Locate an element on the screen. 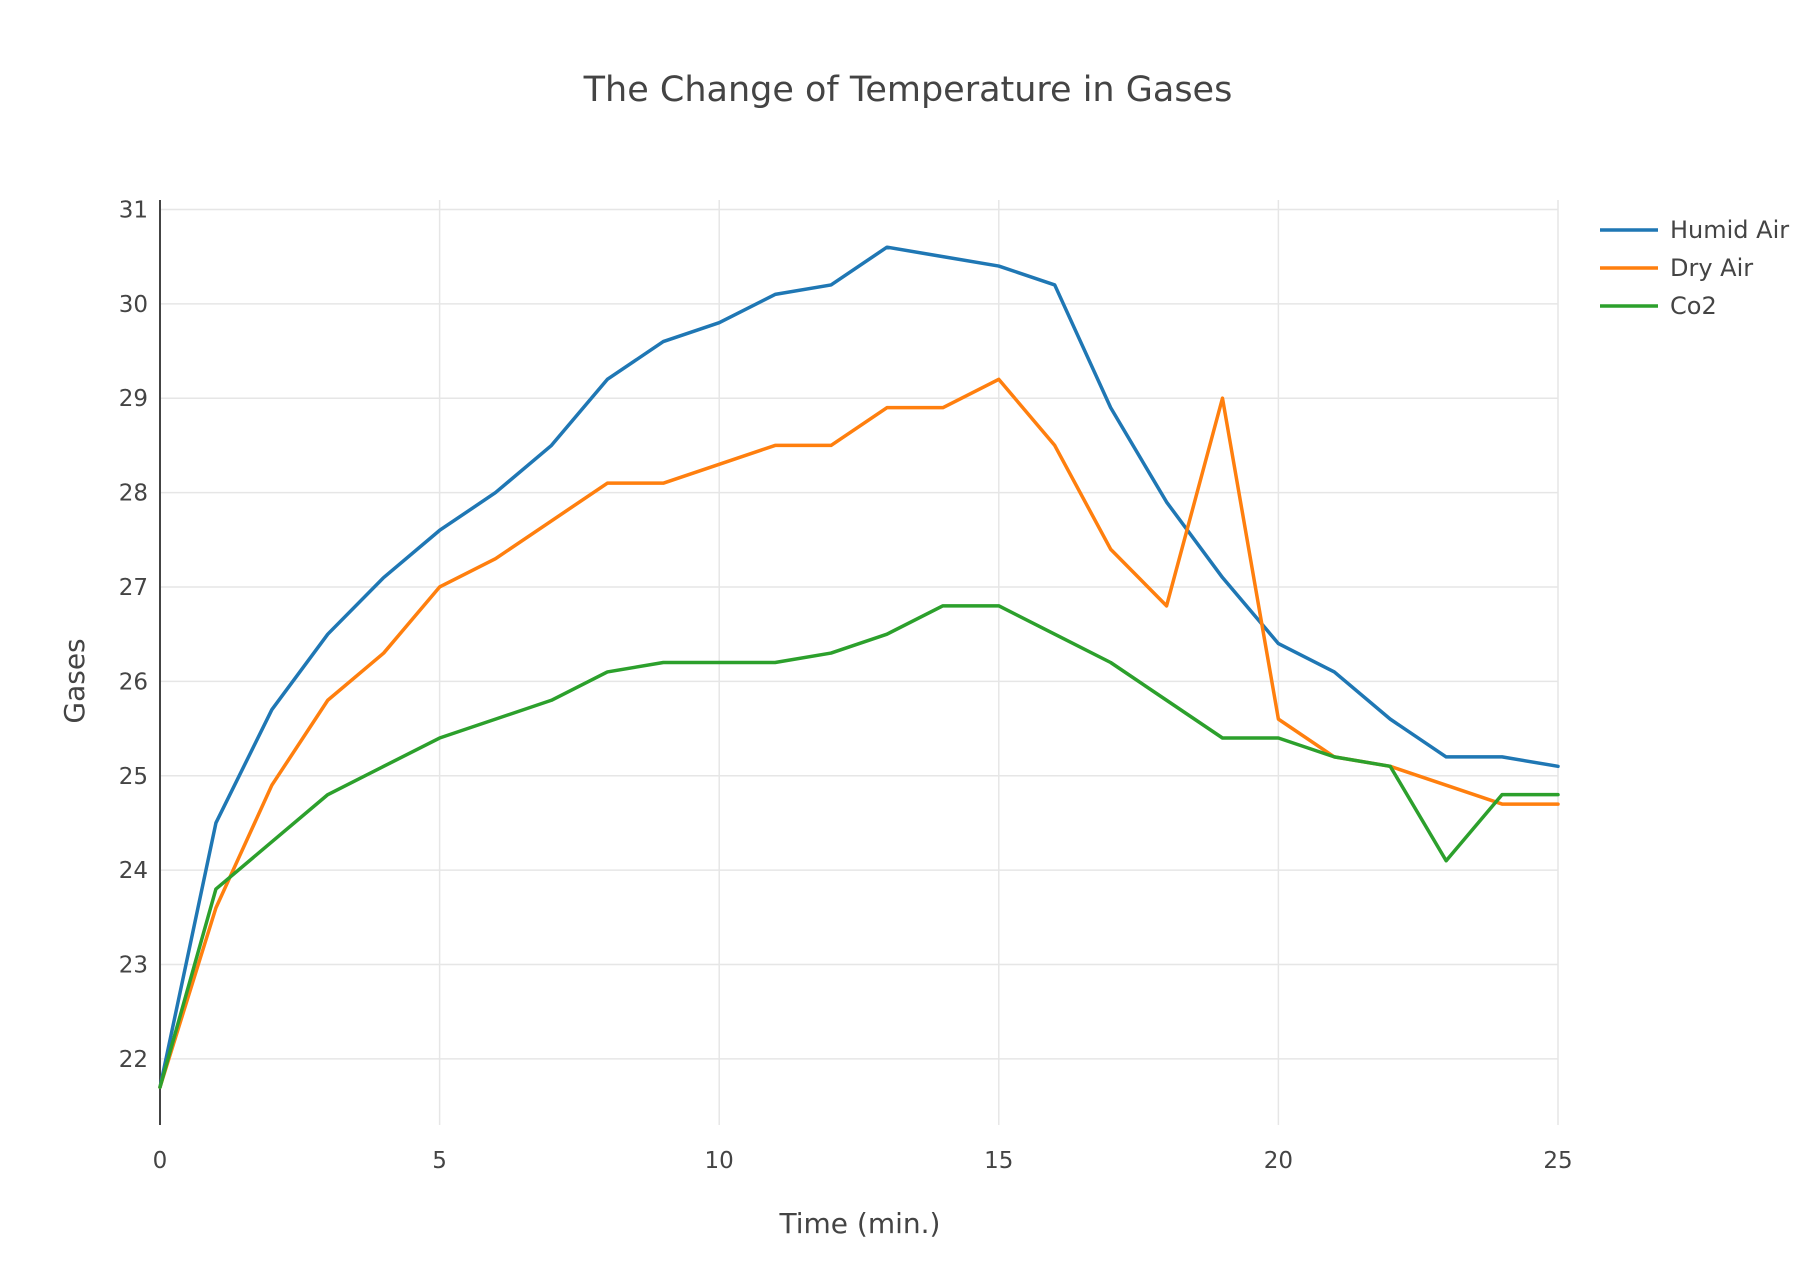 This screenshot has width=1810, height=1284. y-tick-label: 23 is located at coordinates (133, 966).